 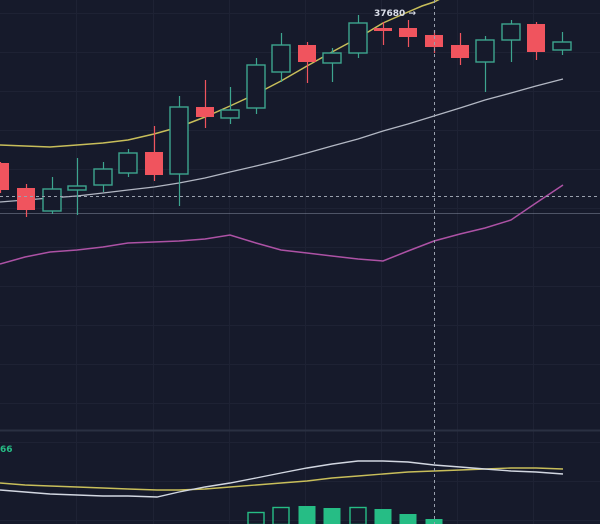 I want to click on price-value-label: 37680 →, so click(x=395, y=14).